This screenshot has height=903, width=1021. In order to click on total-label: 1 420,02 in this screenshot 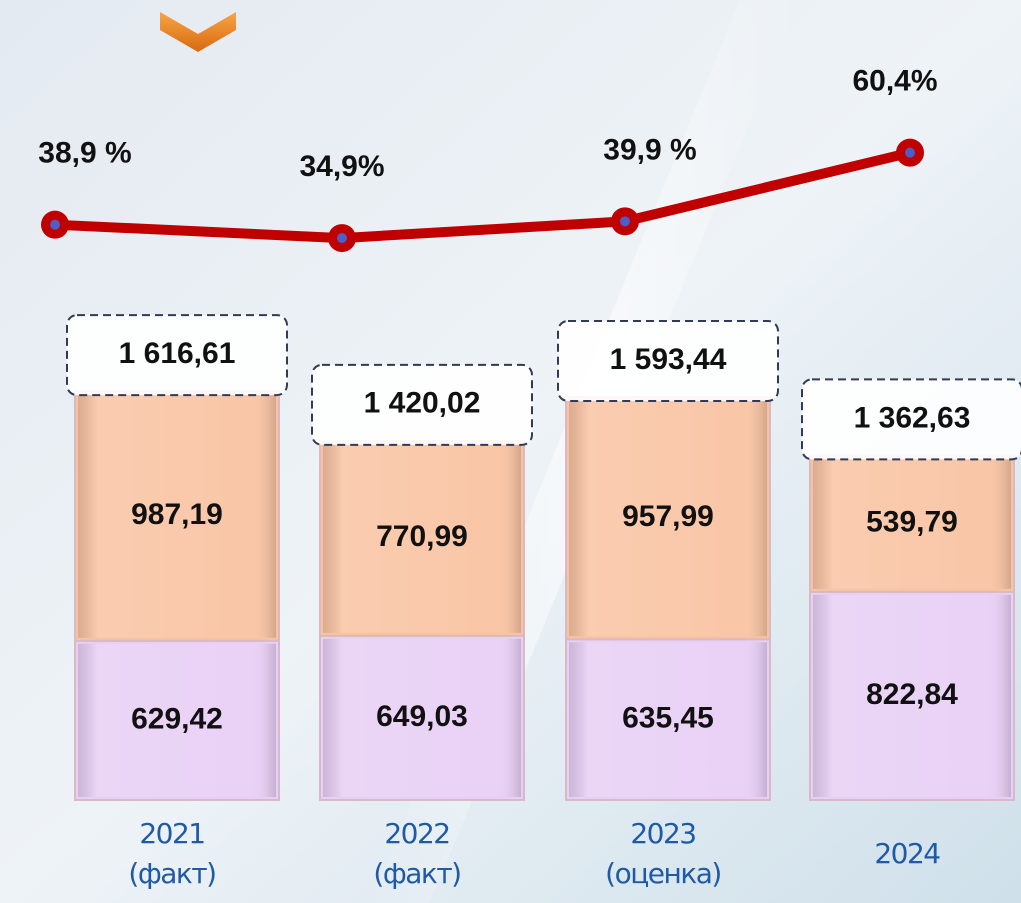, I will do `click(422, 403)`.